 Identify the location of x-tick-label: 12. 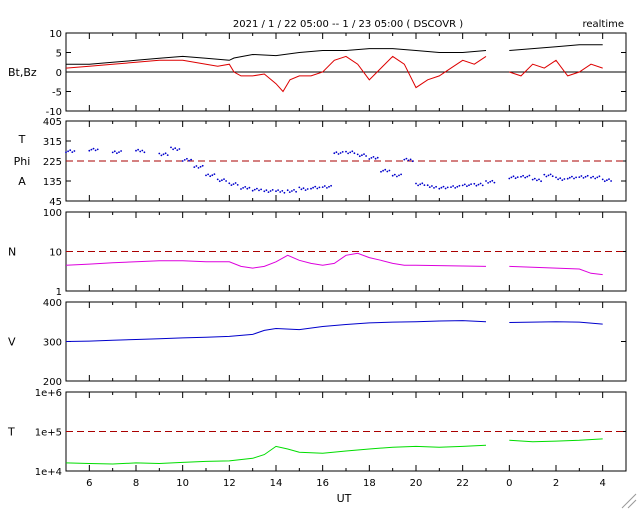
(229, 483).